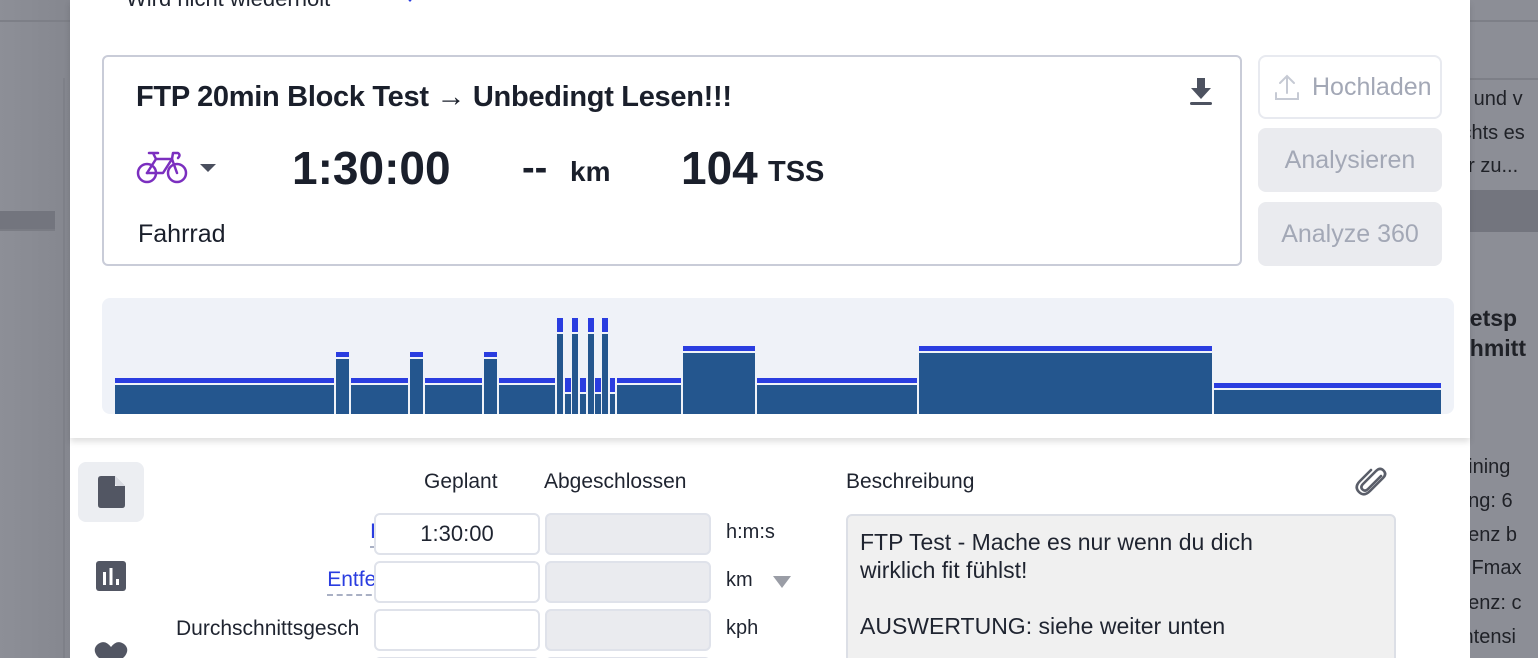 The height and width of the screenshot is (658, 1538). Describe the element at coordinates (27, 220) in the screenshot. I see `background-card-bar` at that location.